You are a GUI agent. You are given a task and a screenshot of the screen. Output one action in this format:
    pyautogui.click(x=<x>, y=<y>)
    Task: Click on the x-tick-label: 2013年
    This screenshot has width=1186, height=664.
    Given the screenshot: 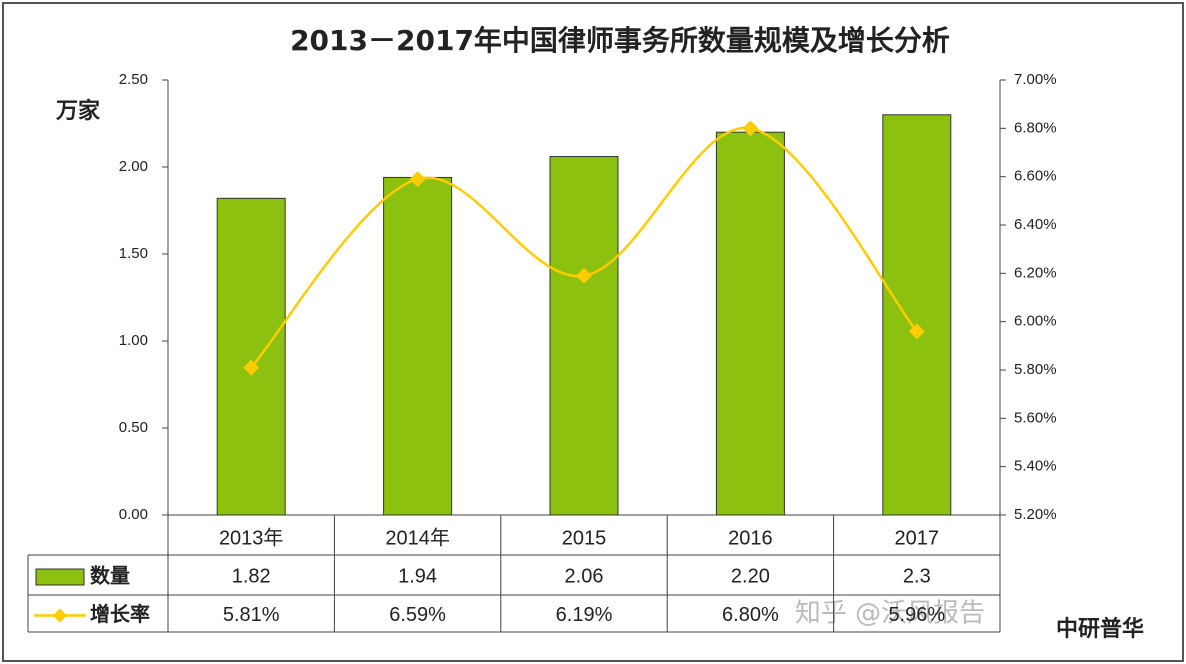 What is the action you would take?
    pyautogui.click(x=251, y=537)
    